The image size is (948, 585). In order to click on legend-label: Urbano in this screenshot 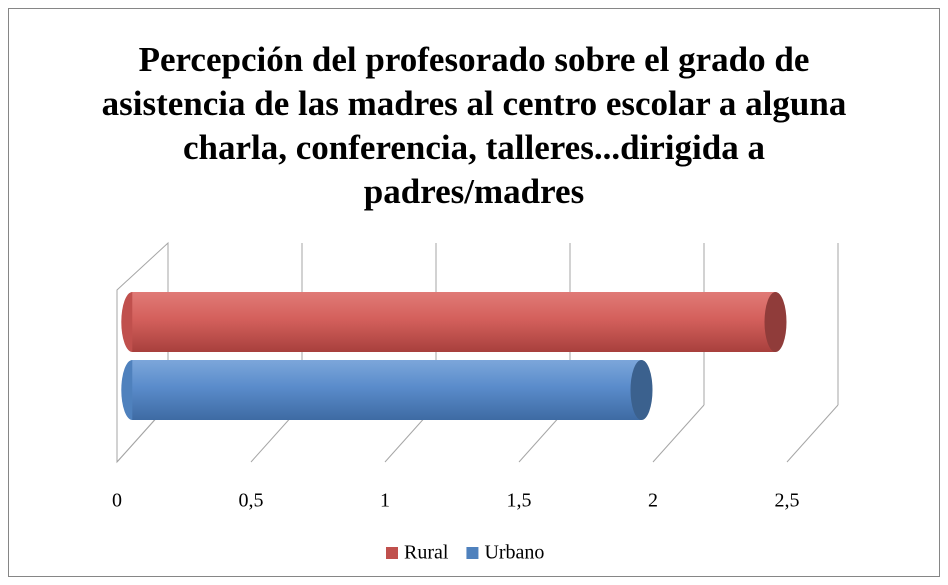, I will do `click(514, 553)`.